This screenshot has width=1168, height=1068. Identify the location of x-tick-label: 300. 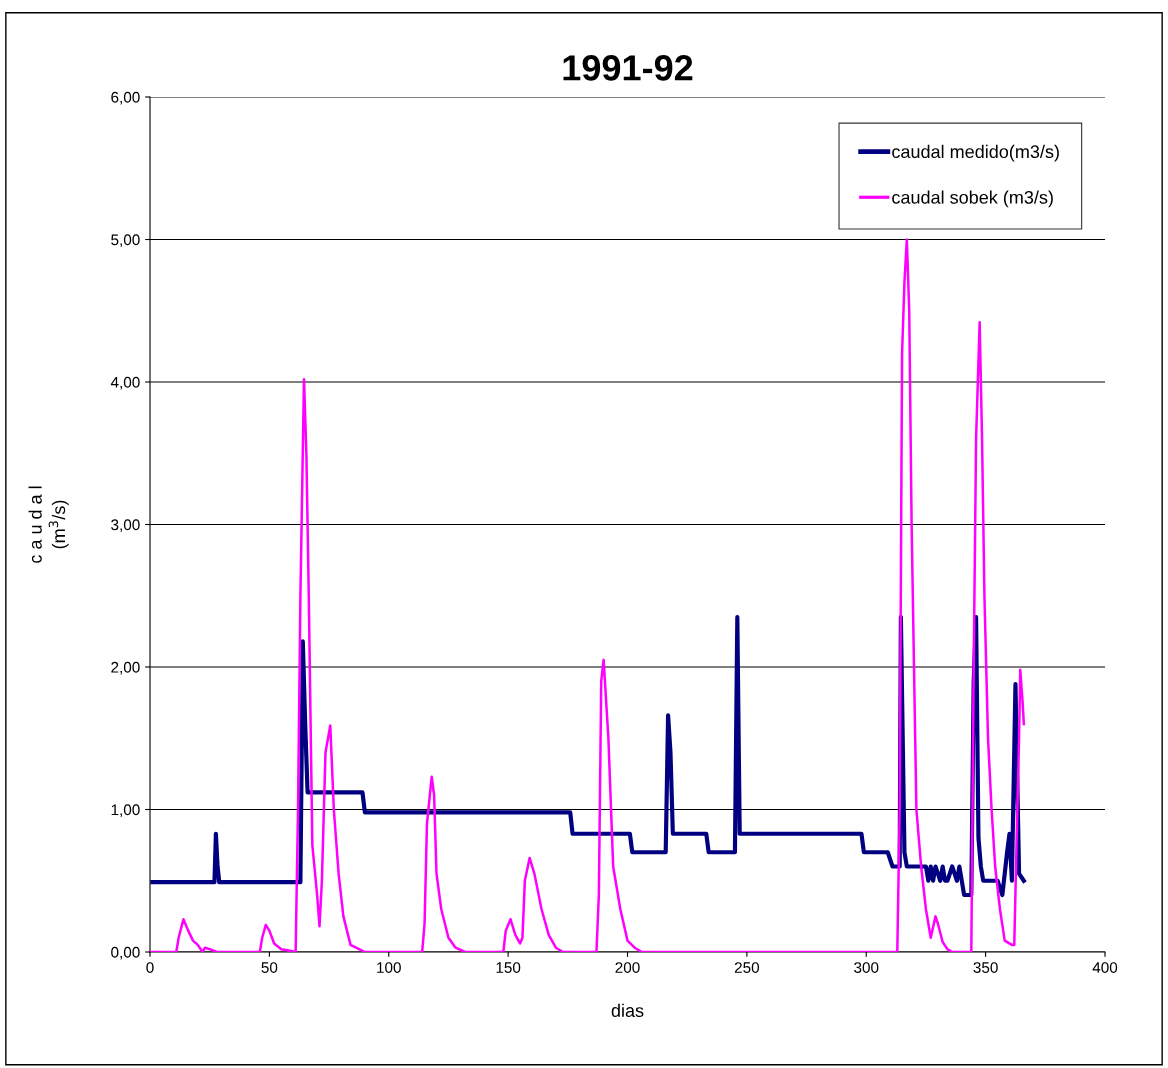
(866, 967).